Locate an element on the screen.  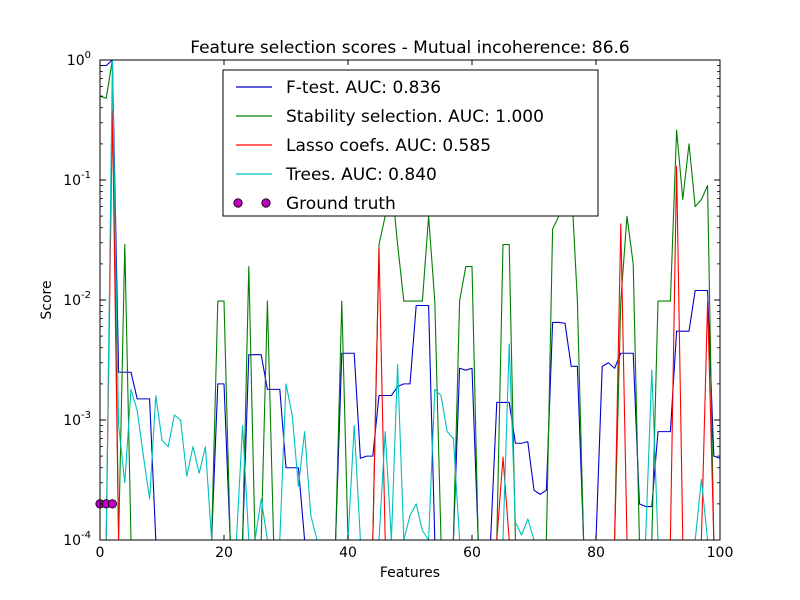
legend-label: F-test. AUC: 0.836 is located at coordinates (363, 88).